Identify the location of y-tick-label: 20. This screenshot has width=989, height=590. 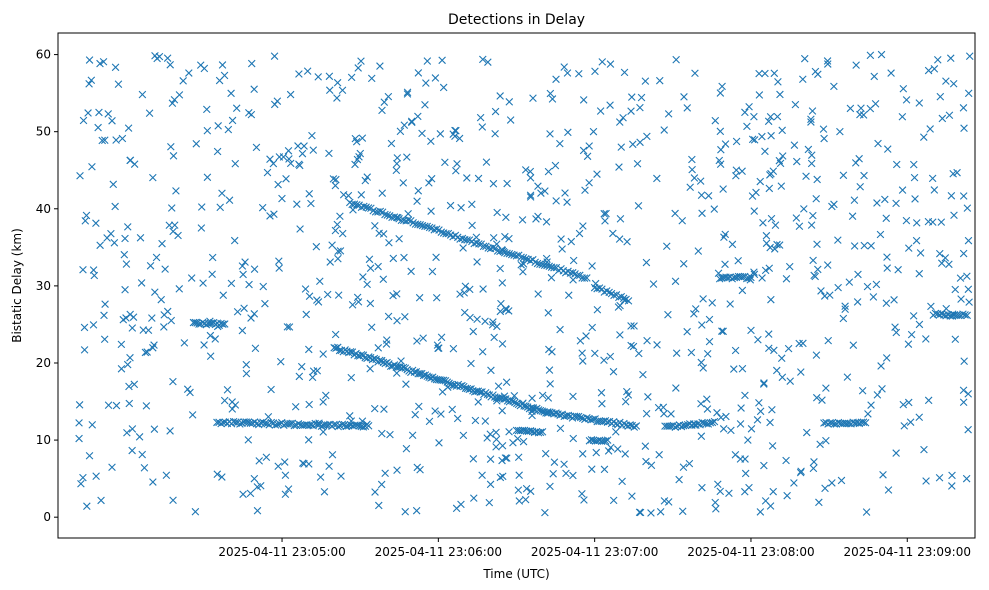
(43, 363).